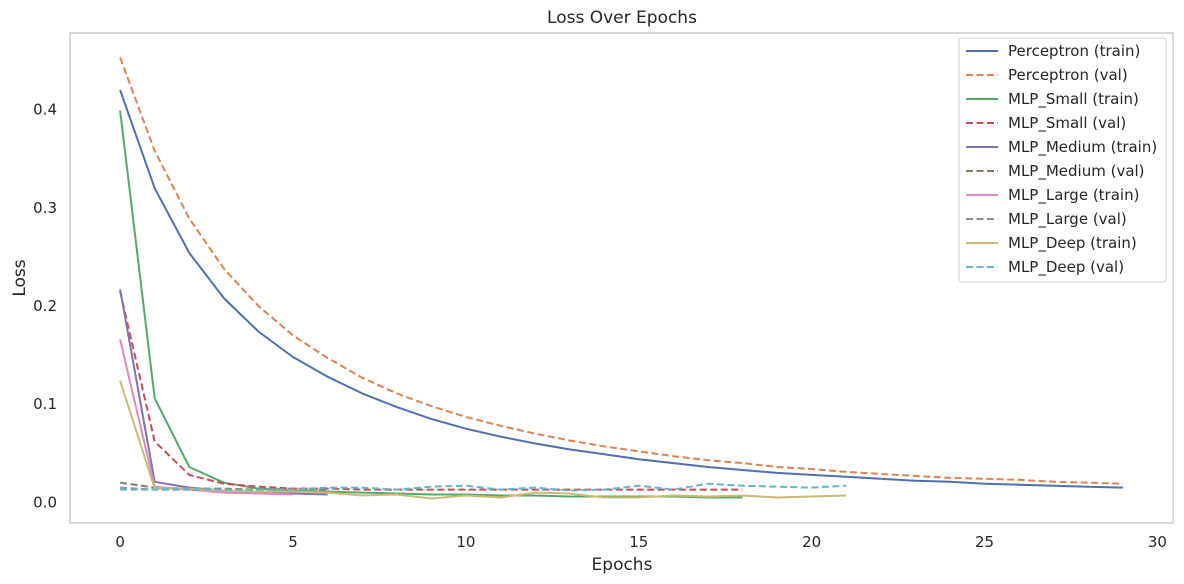  What do you see at coordinates (20, 277) in the screenshot?
I see `y-axis-label: Loss` at bounding box center [20, 277].